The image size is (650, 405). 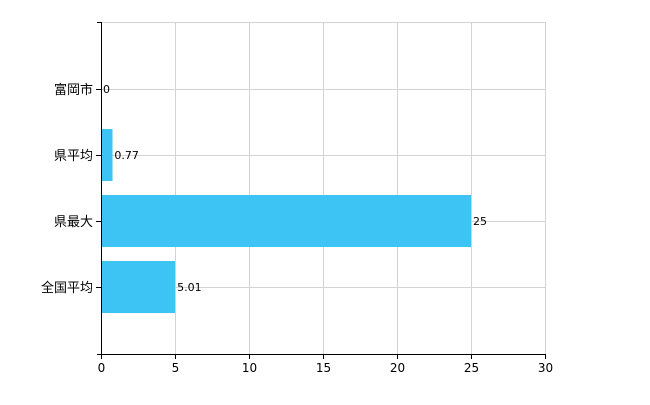 I want to click on category-label-4: 全国平均, so click(x=67, y=288).